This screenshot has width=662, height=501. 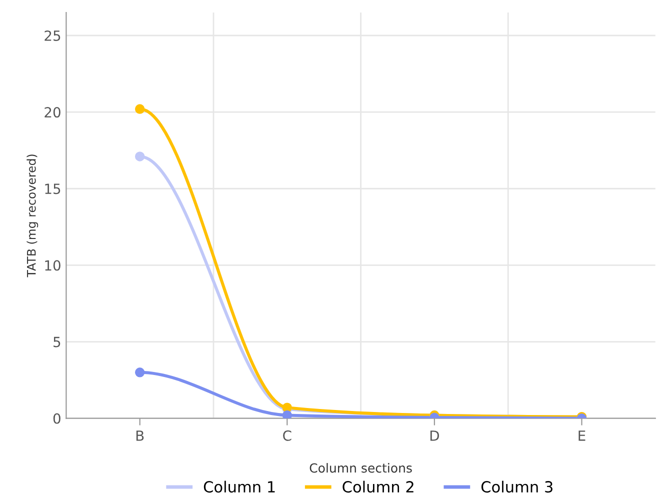 What do you see at coordinates (434, 435) in the screenshot?
I see `x-tick-label: D` at bounding box center [434, 435].